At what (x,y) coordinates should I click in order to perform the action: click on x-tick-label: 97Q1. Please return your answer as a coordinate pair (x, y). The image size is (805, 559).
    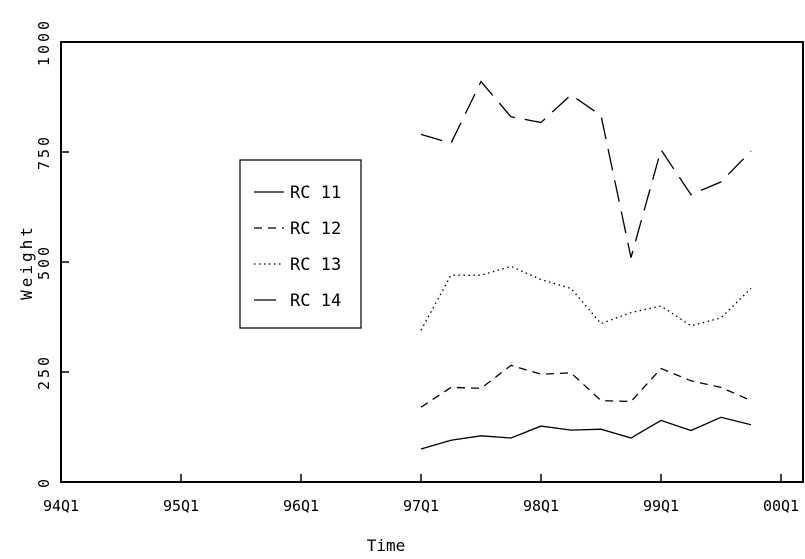
    Looking at the image, I should click on (421, 506).